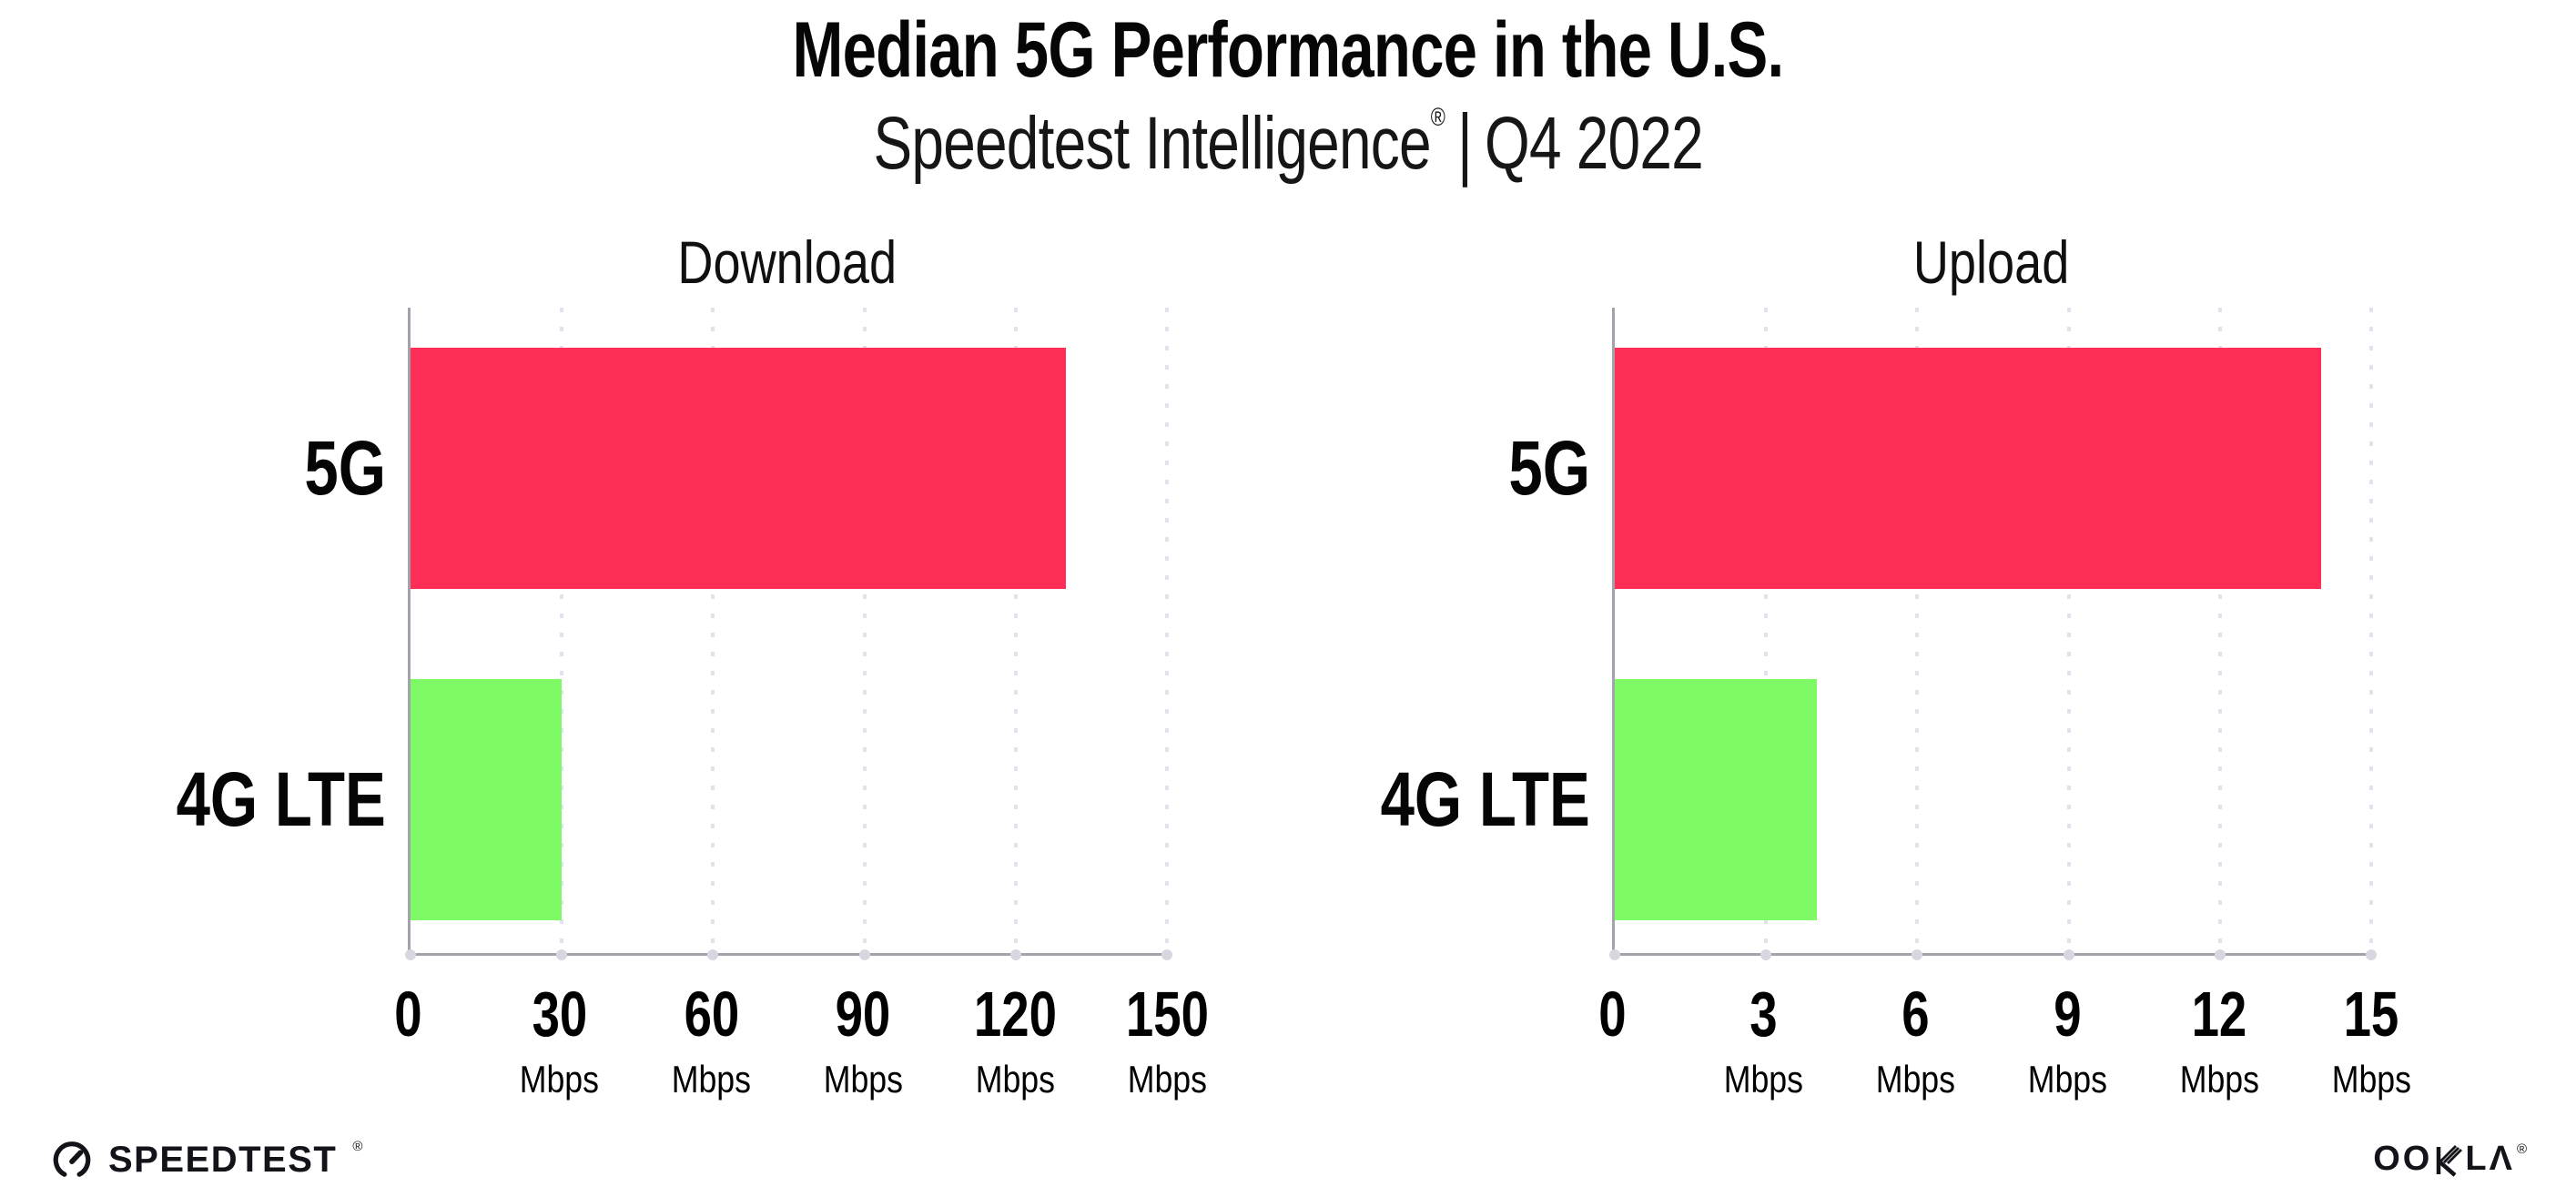 The image size is (2576, 1197). I want to click on chart-title-upload: Upload, so click(1991, 262).